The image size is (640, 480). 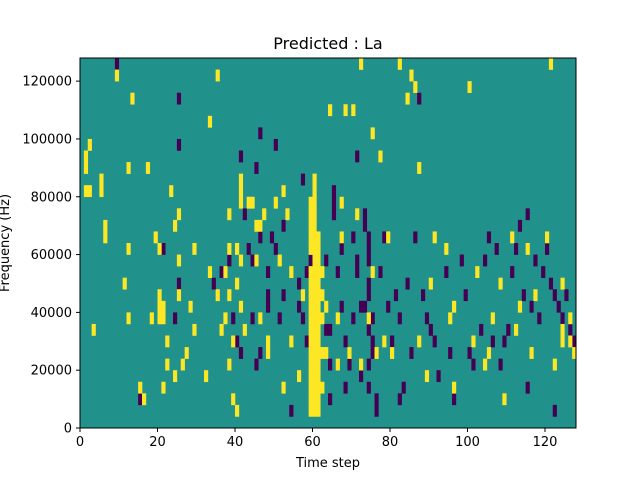 I want to click on y-tick-label: 100000, so click(x=47, y=139).